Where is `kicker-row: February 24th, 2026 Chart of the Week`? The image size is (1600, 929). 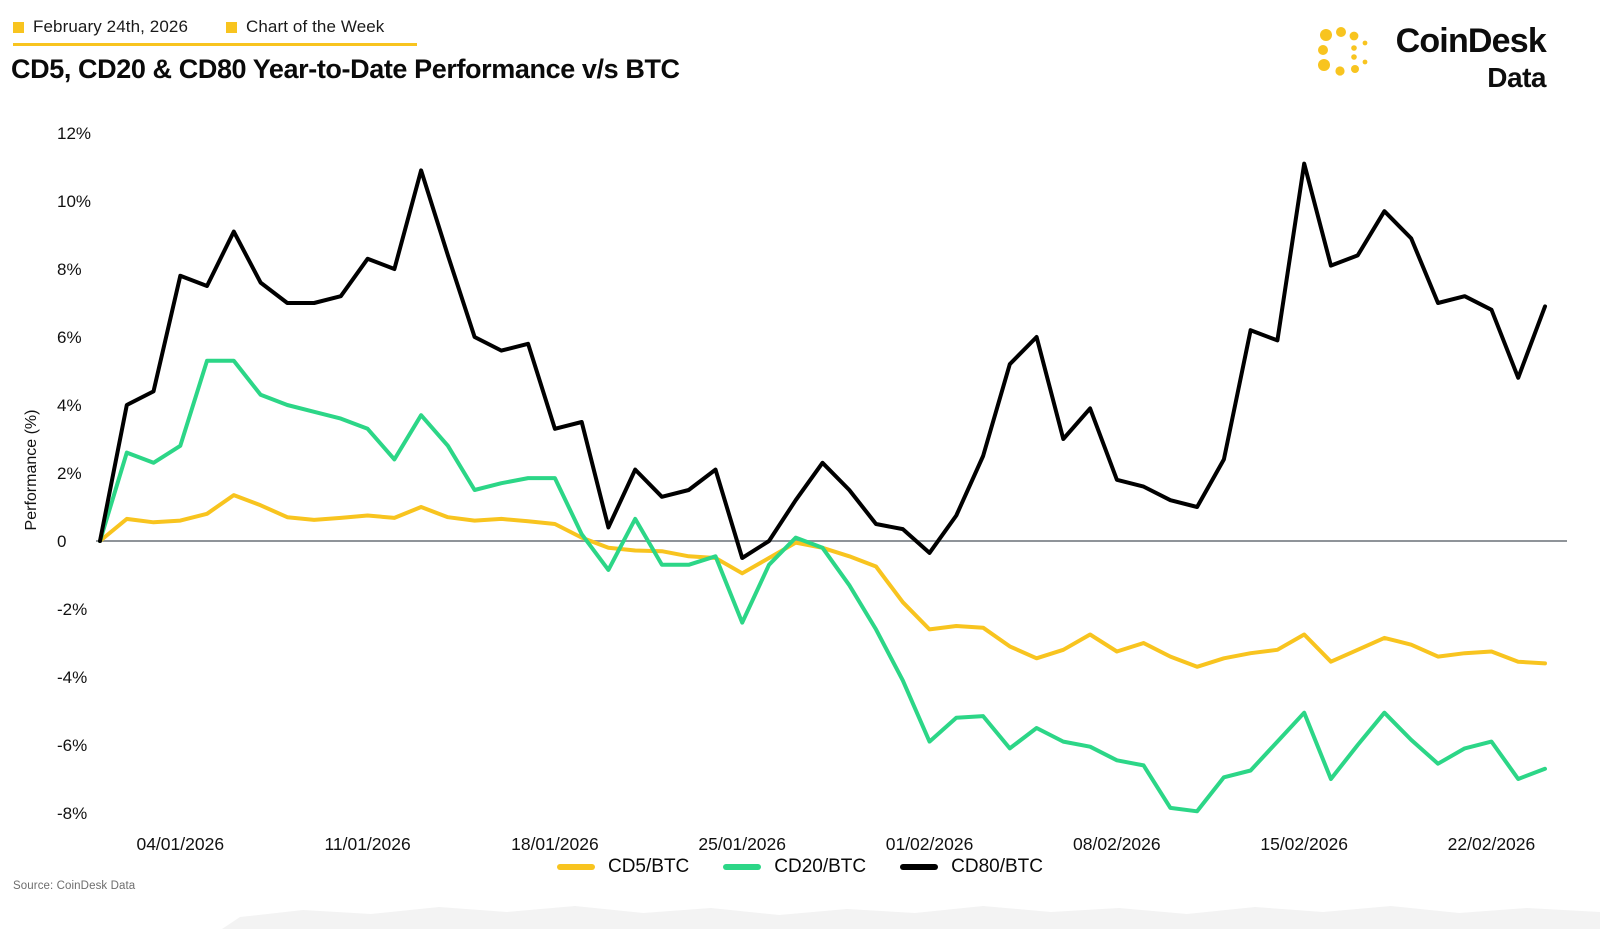 kicker-row: February 24th, 2026 Chart of the Week is located at coordinates (198, 27).